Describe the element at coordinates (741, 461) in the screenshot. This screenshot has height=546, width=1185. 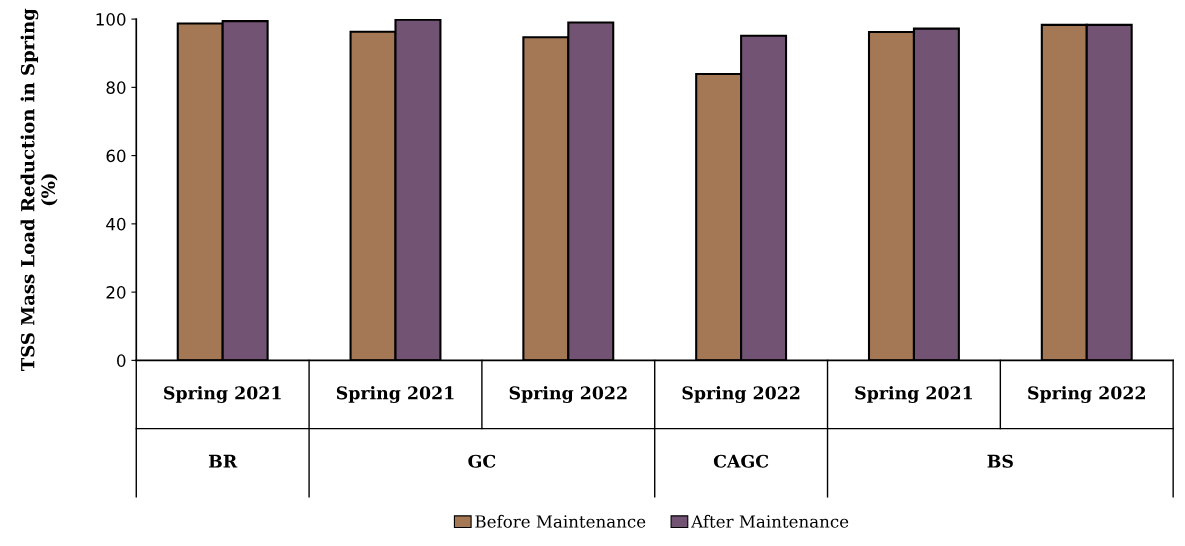
I see `text: CAGC` at that location.